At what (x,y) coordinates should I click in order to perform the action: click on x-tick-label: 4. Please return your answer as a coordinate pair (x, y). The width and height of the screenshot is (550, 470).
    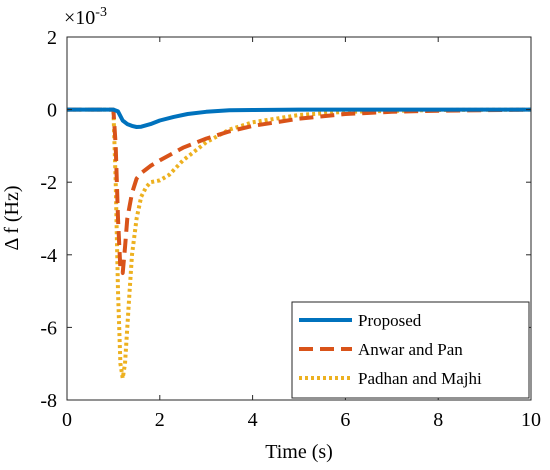
    Looking at the image, I should click on (253, 420).